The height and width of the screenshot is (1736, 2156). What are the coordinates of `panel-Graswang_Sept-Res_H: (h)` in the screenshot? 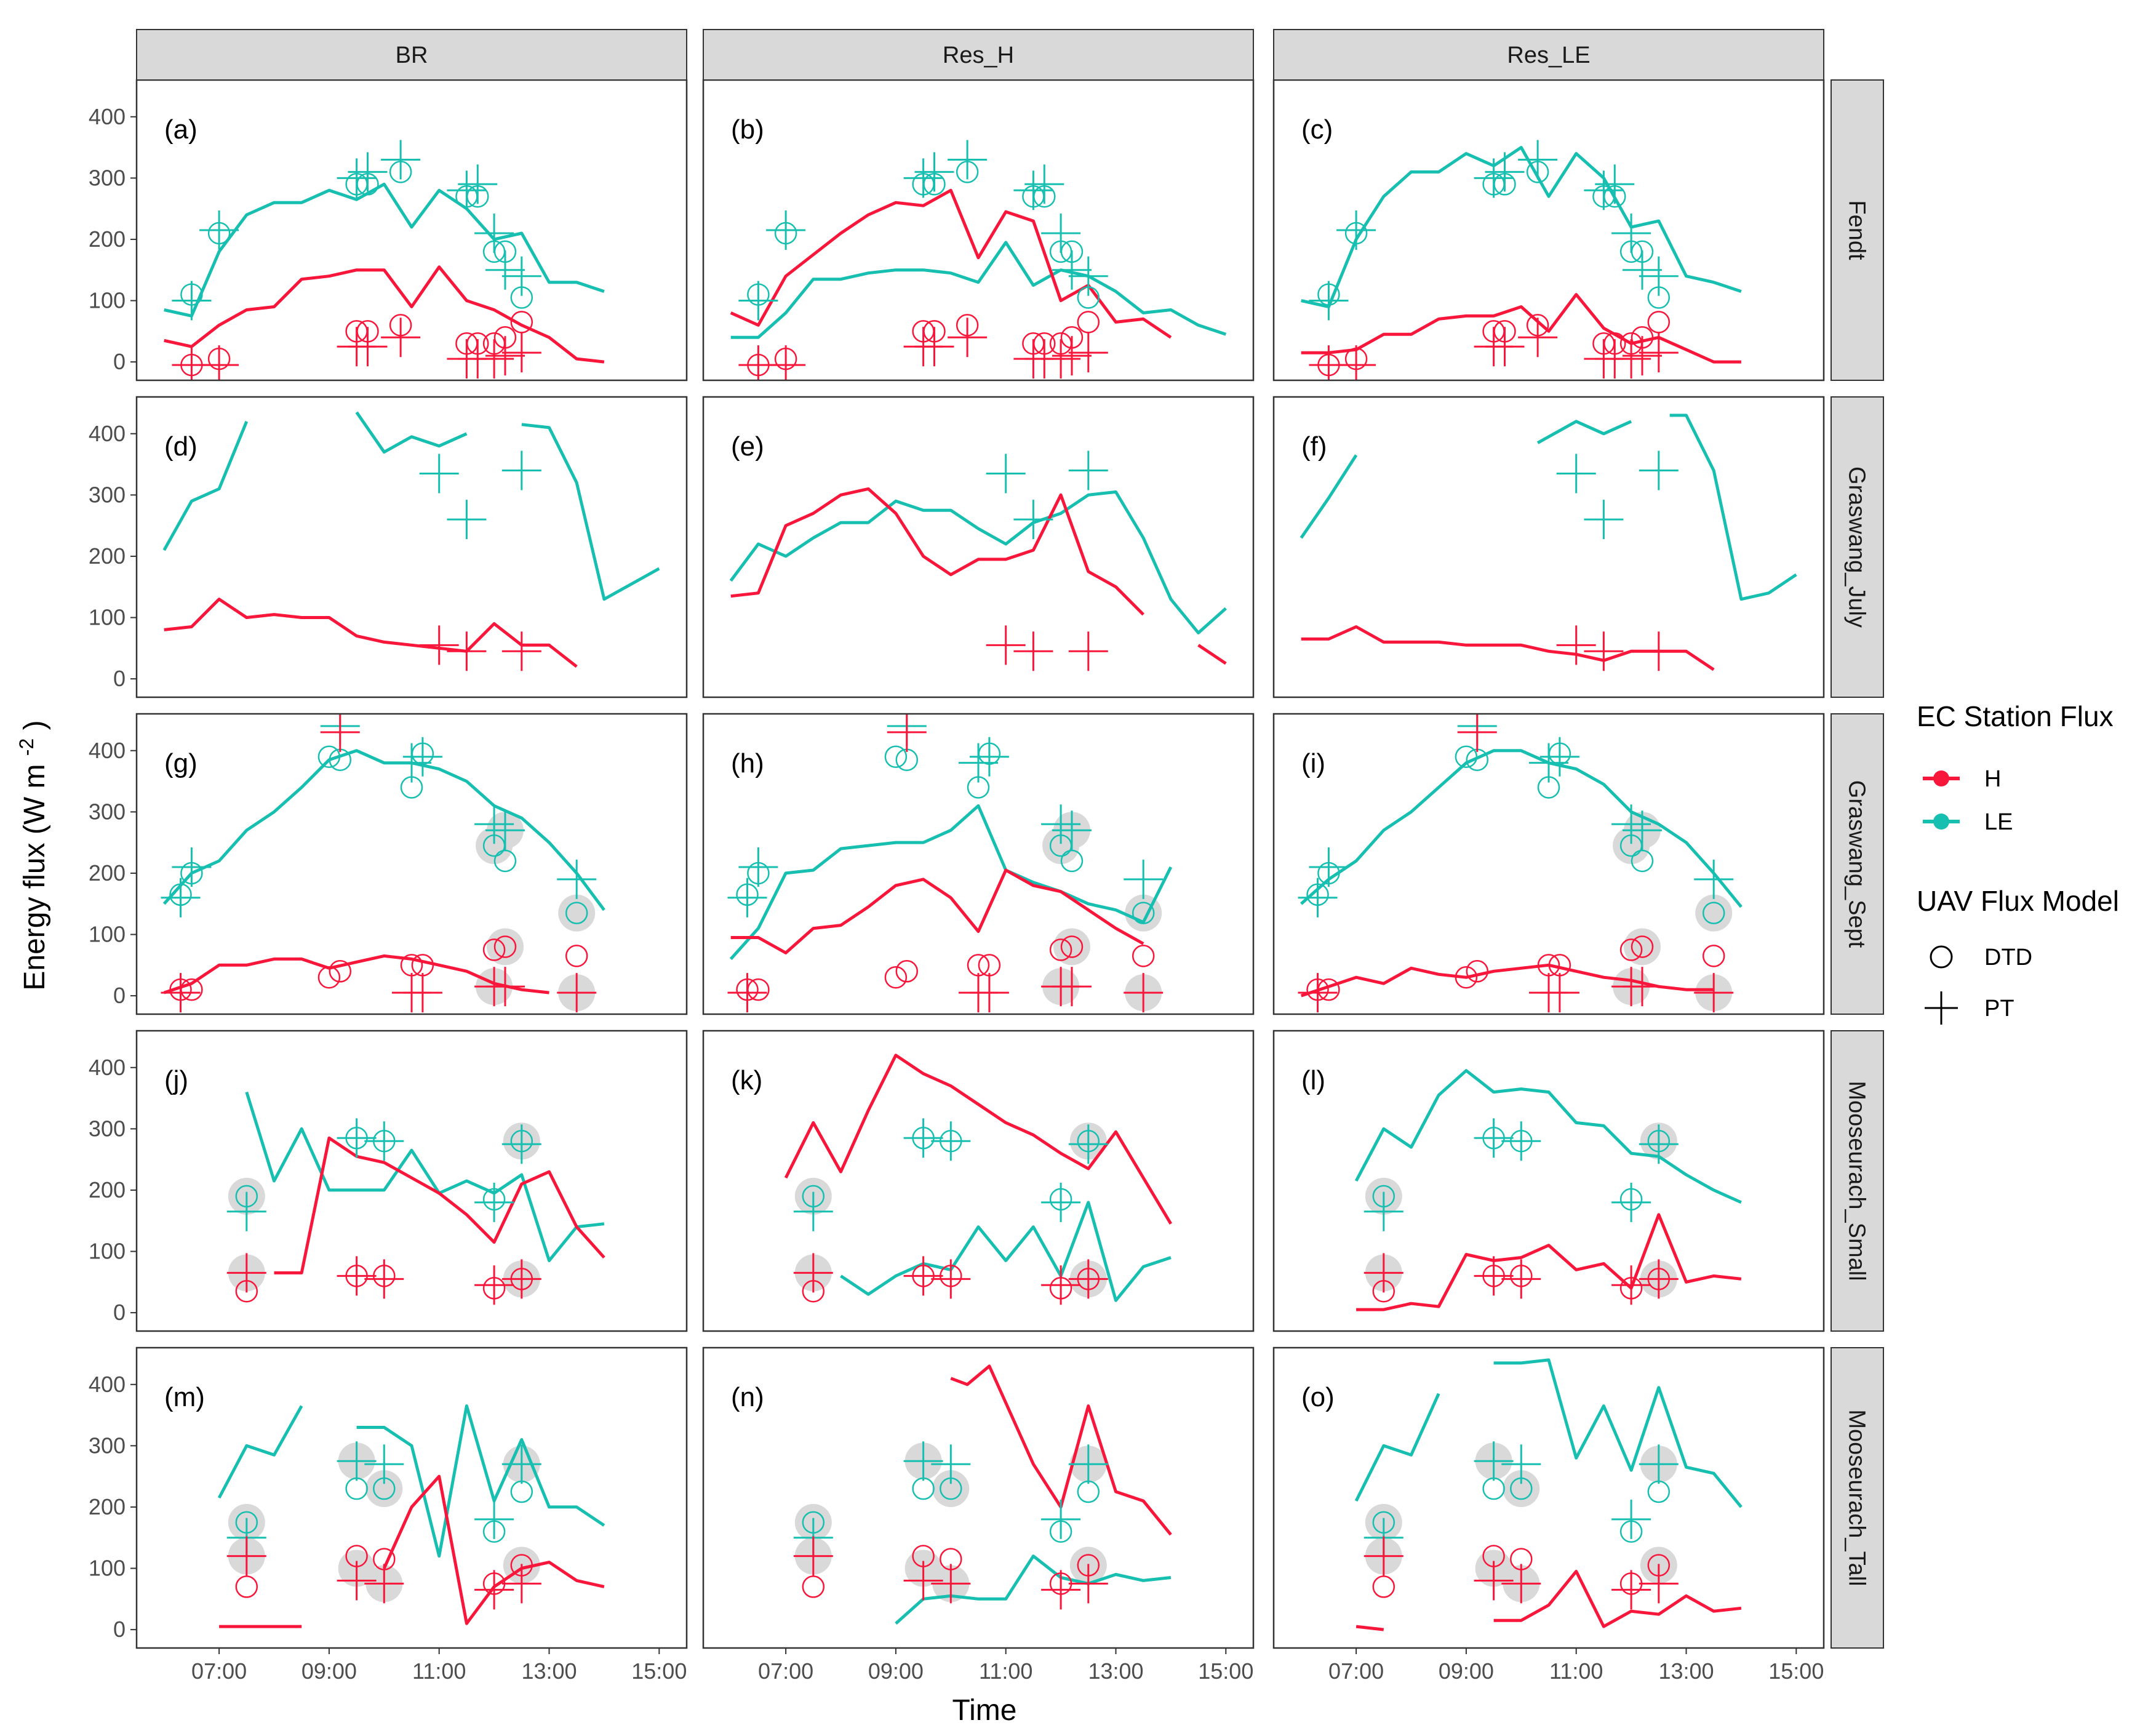 It's located at (978, 864).